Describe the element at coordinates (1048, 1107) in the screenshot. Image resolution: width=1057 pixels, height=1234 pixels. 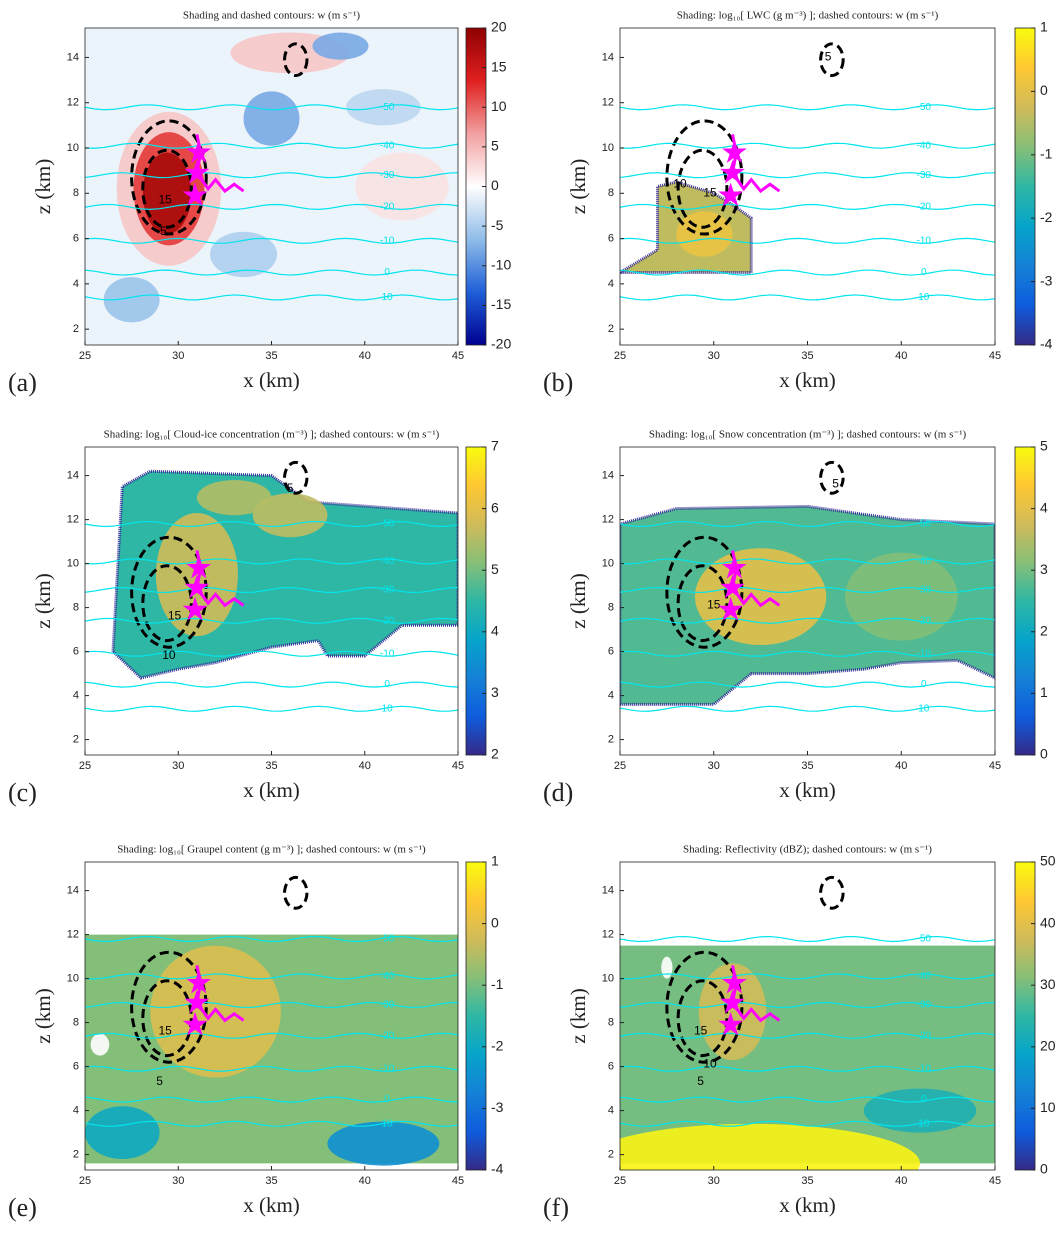
I see `colorbar-tick-label: 10` at that location.